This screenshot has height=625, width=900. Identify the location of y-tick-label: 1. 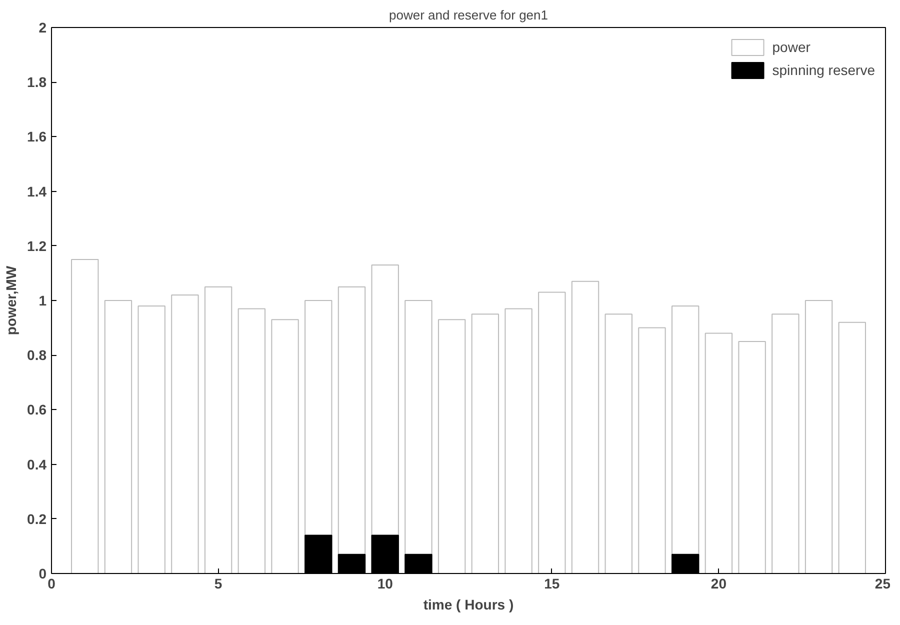
(42, 300).